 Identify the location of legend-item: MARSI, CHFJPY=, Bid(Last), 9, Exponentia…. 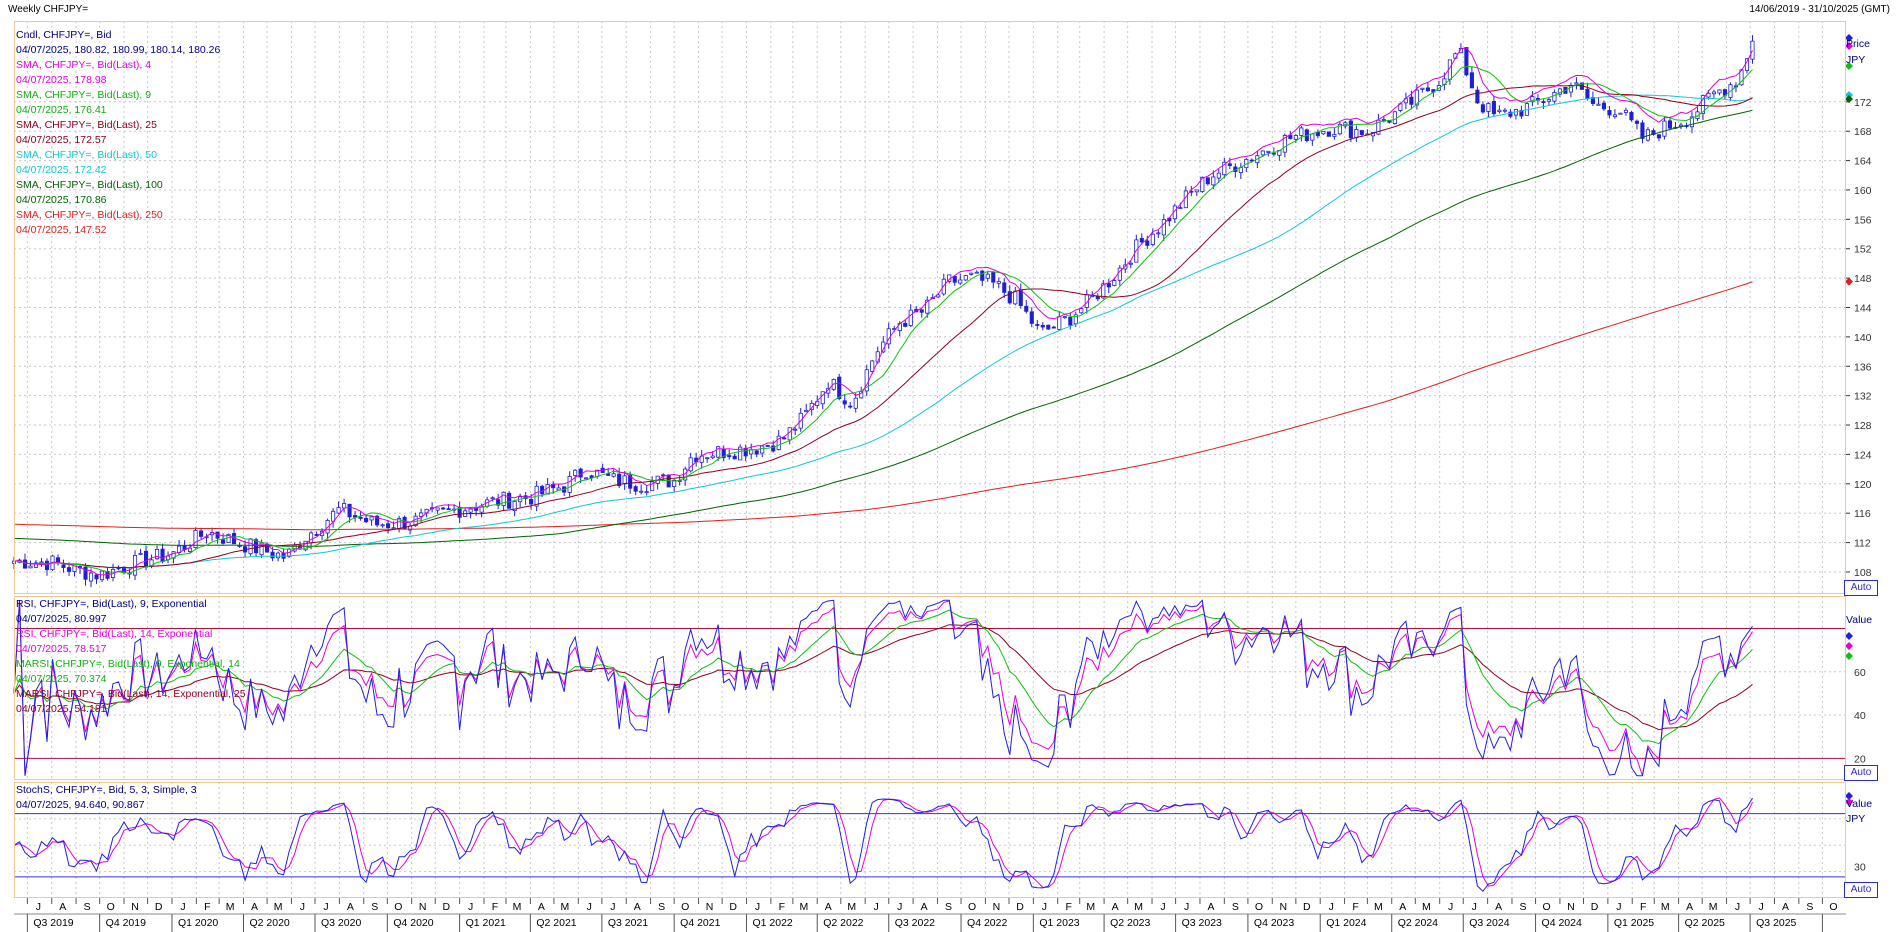
(128, 664).